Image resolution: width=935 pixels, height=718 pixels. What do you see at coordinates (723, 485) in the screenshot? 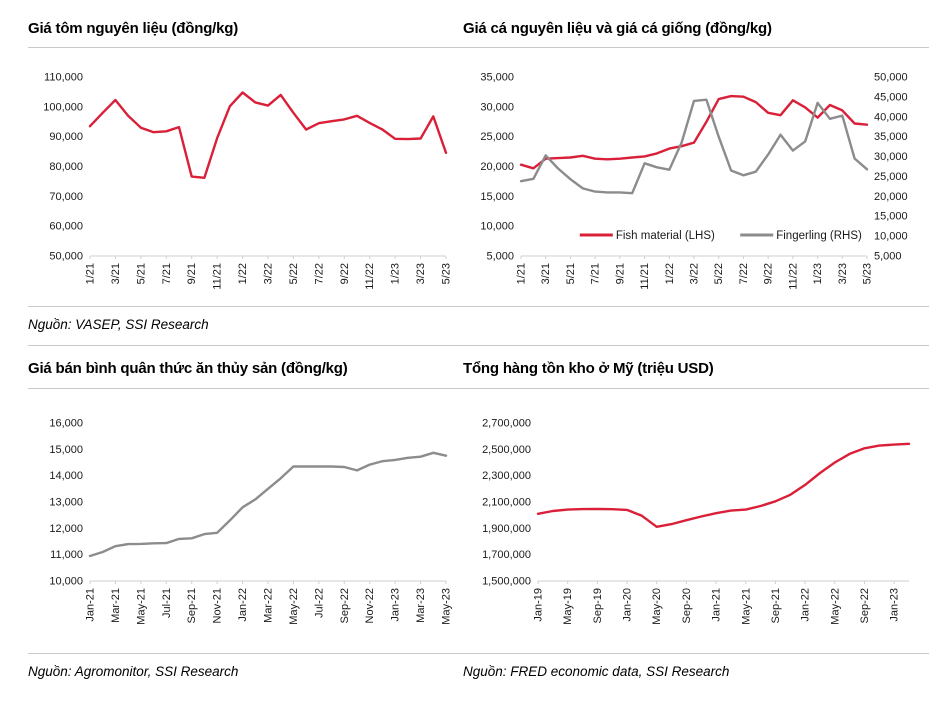
I see `total-us-inventories-line` at bounding box center [723, 485].